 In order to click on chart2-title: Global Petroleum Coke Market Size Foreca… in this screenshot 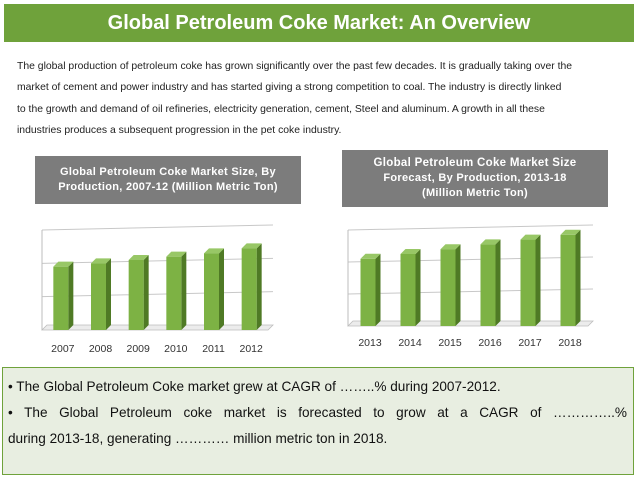, I will do `click(475, 178)`.